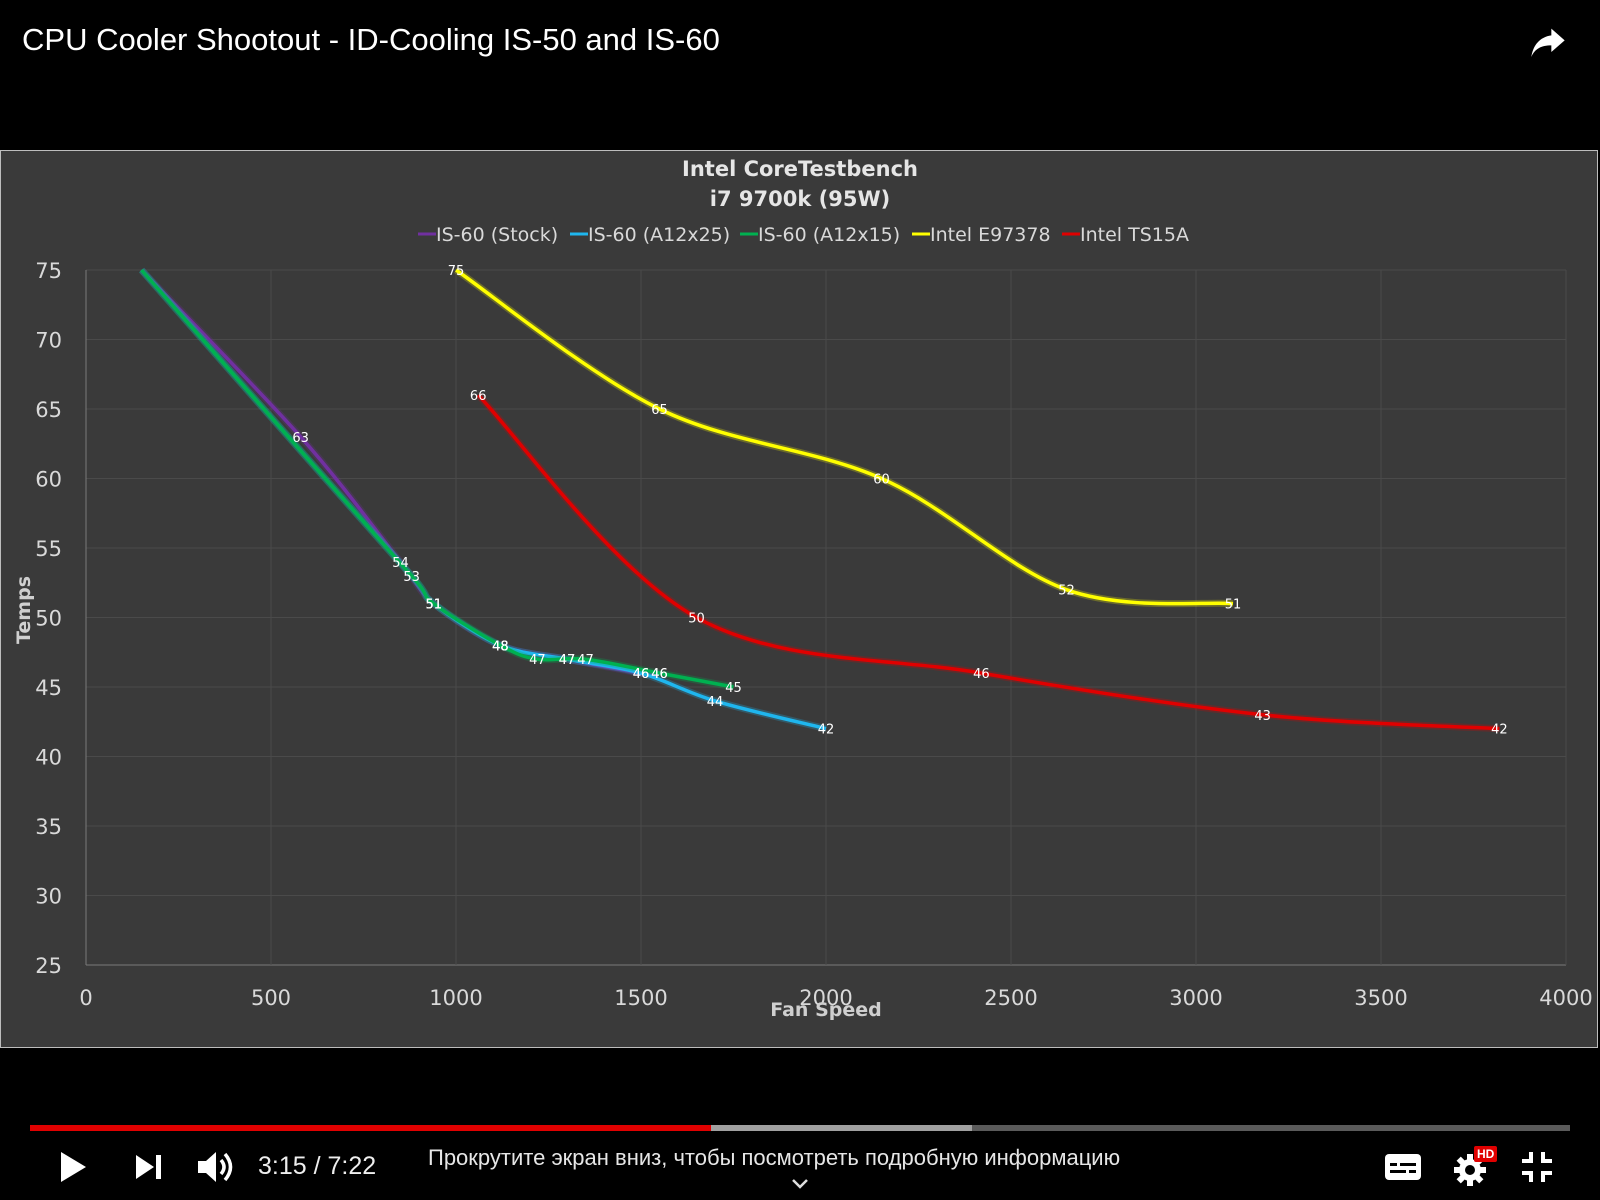 The width and height of the screenshot is (1600, 1200). What do you see at coordinates (48, 410) in the screenshot?
I see `y-tick-label: 65` at bounding box center [48, 410].